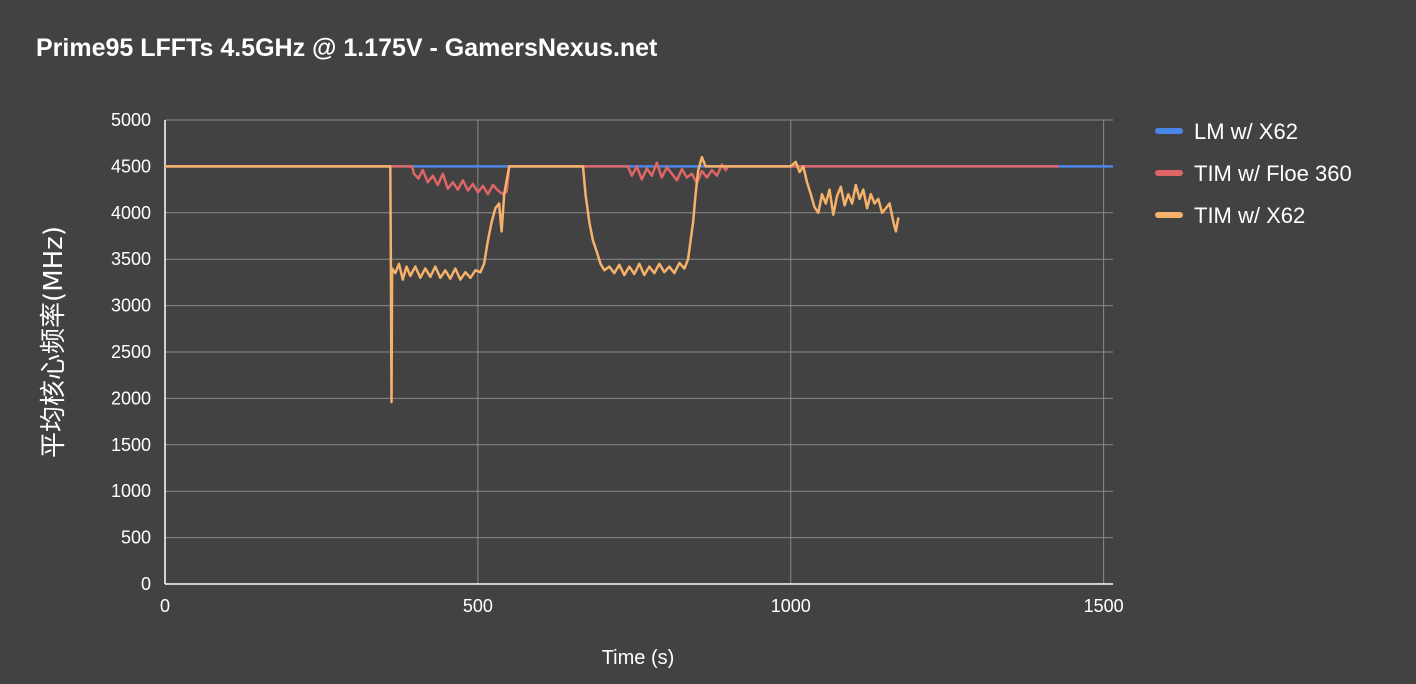 Image resolution: width=1416 pixels, height=684 pixels. What do you see at coordinates (131, 306) in the screenshot?
I see `y-tick-label: 3000` at bounding box center [131, 306].